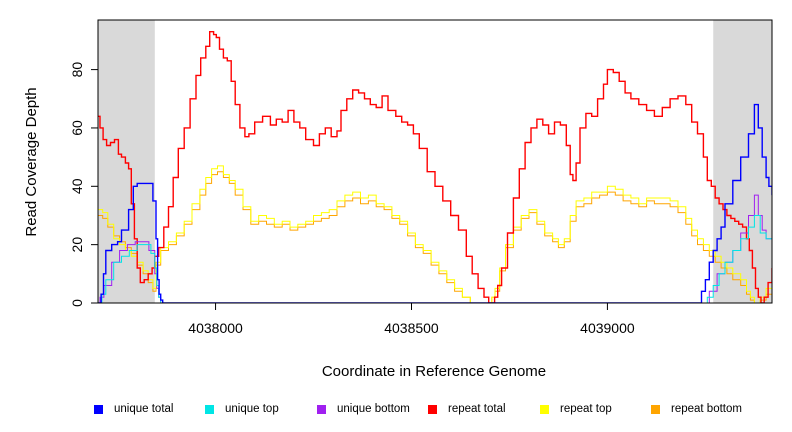 The height and width of the screenshot is (432, 792). Describe the element at coordinates (706, 409) in the screenshot. I see `legend-label: repeat bottom` at that location.